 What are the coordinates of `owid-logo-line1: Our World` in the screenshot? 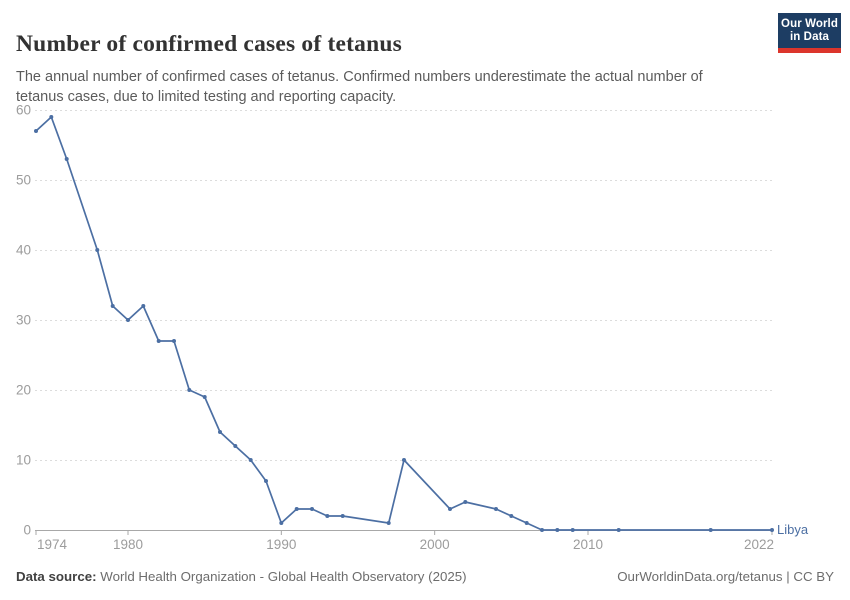 It's located at (809, 23).